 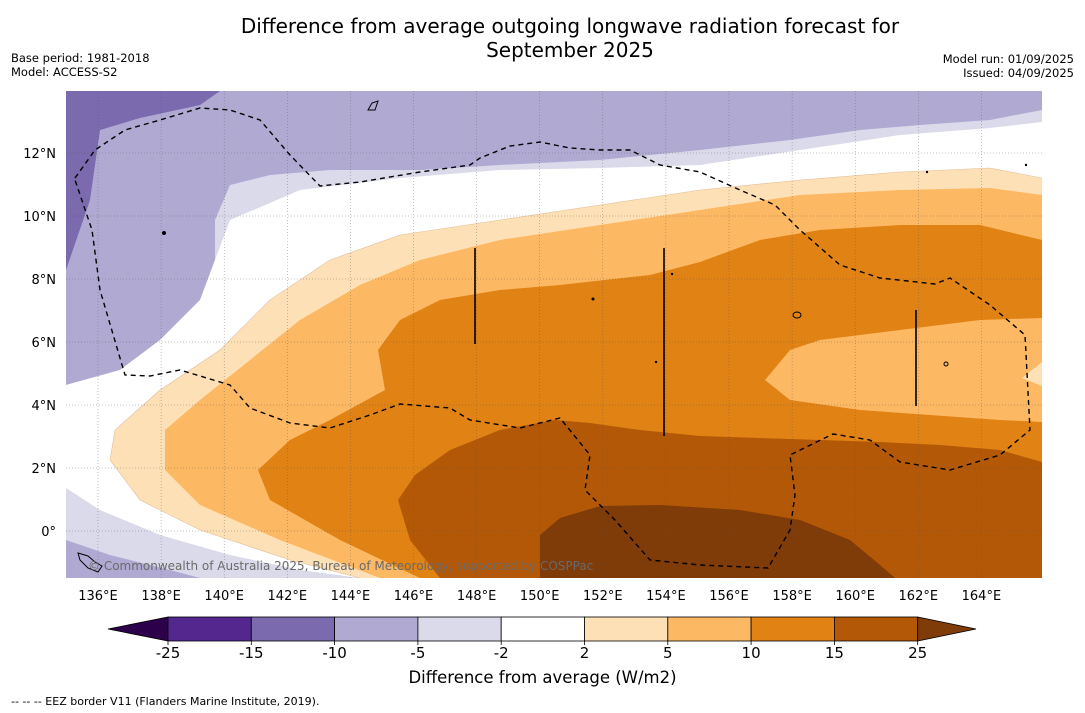 What do you see at coordinates (39, 217) in the screenshot?
I see `latitude-label: 10°N` at bounding box center [39, 217].